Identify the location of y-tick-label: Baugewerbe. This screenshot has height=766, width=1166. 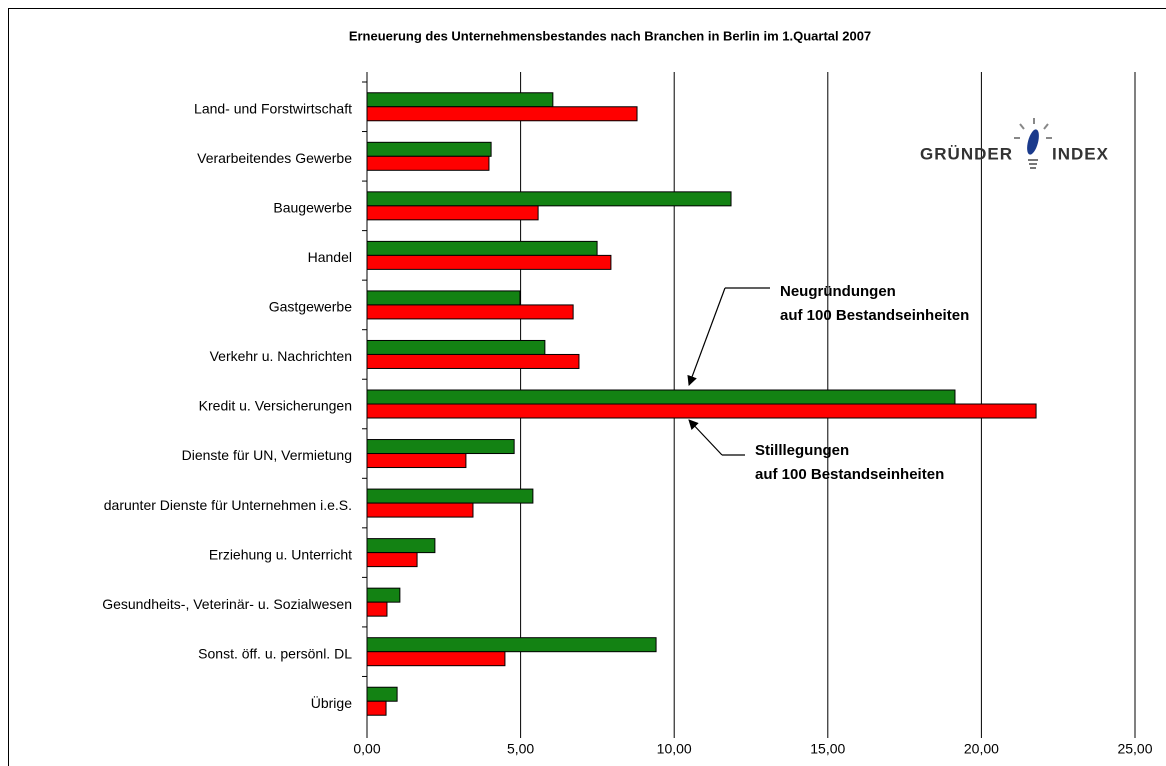
(312, 208).